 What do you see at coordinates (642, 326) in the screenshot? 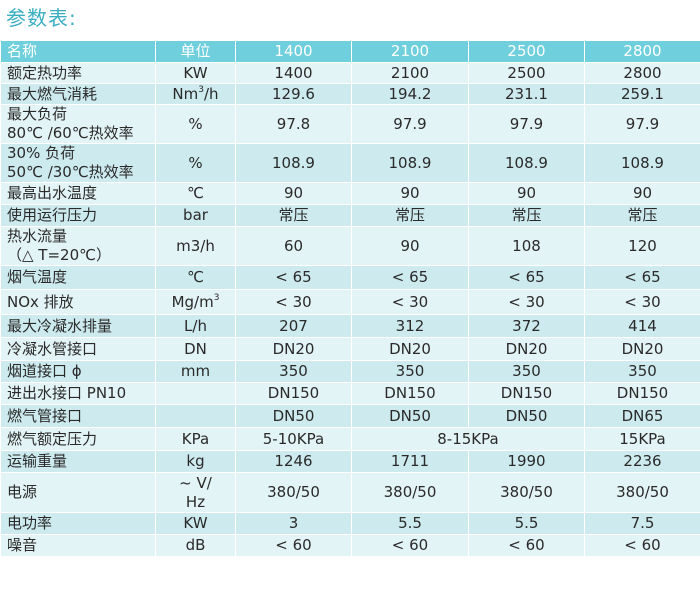
I see `param-value: 414` at bounding box center [642, 326].